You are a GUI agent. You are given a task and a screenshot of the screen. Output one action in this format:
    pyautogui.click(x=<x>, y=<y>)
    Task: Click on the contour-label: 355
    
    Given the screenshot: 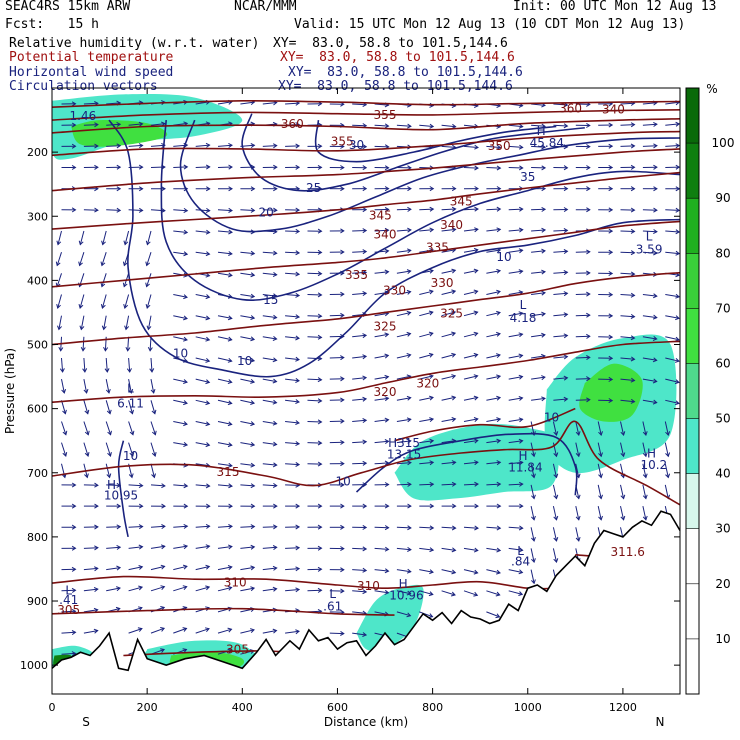 What is the action you would take?
    pyautogui.click(x=385, y=115)
    